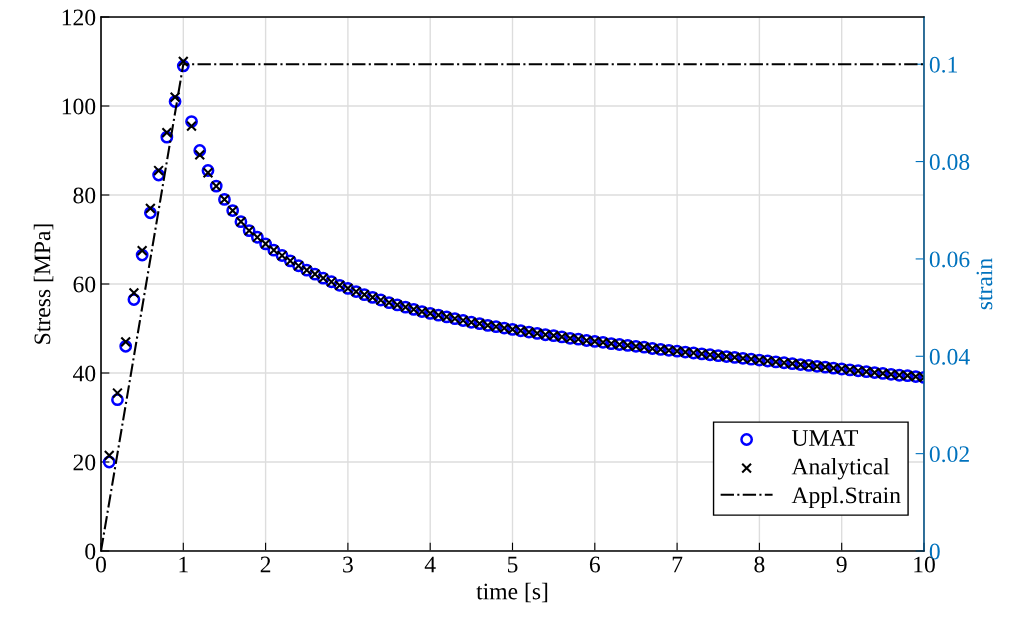 This screenshot has width=1029, height=634. What do you see at coordinates (594, 564) in the screenshot?
I see `x-tick-label: 6` at bounding box center [594, 564].